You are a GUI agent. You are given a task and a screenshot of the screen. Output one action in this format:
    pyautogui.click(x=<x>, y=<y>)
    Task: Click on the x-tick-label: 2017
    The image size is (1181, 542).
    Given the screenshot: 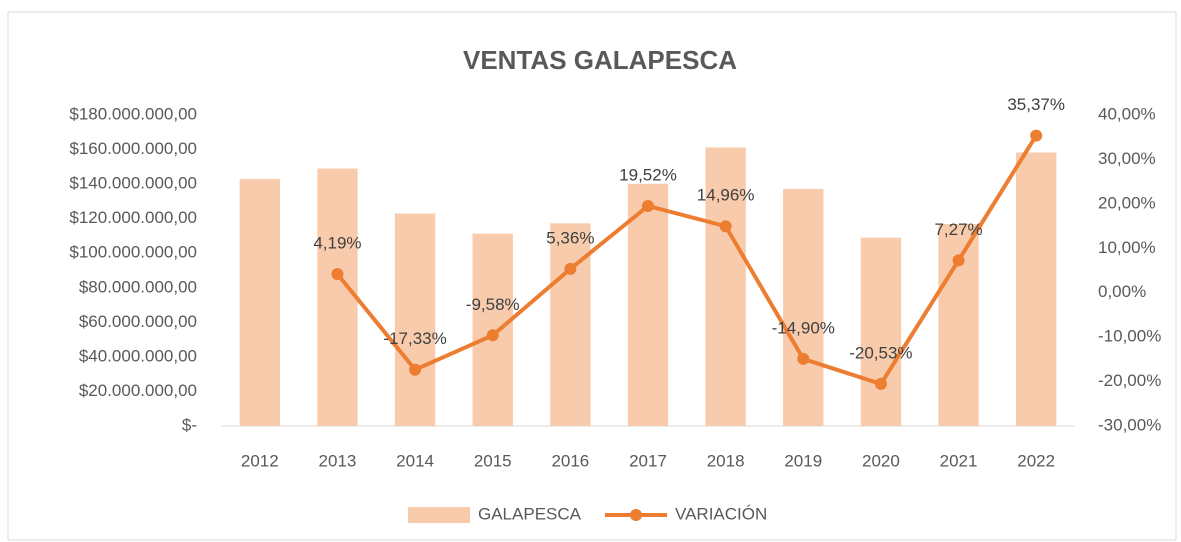 What is the action you would take?
    pyautogui.click(x=648, y=460)
    